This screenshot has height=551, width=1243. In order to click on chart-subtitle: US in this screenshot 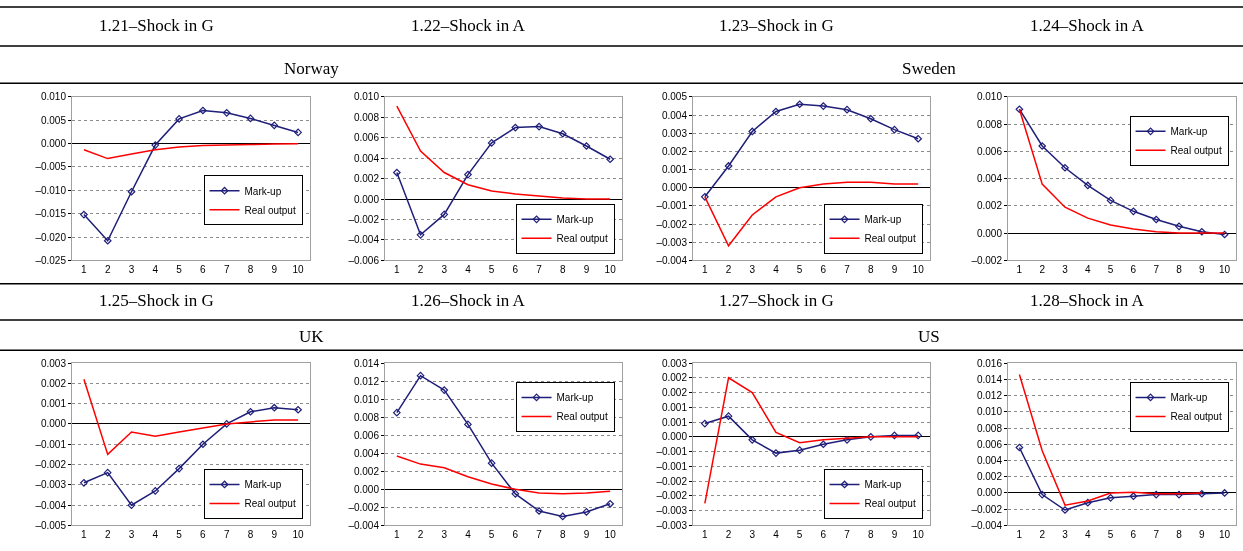, I will do `click(929, 336)`.